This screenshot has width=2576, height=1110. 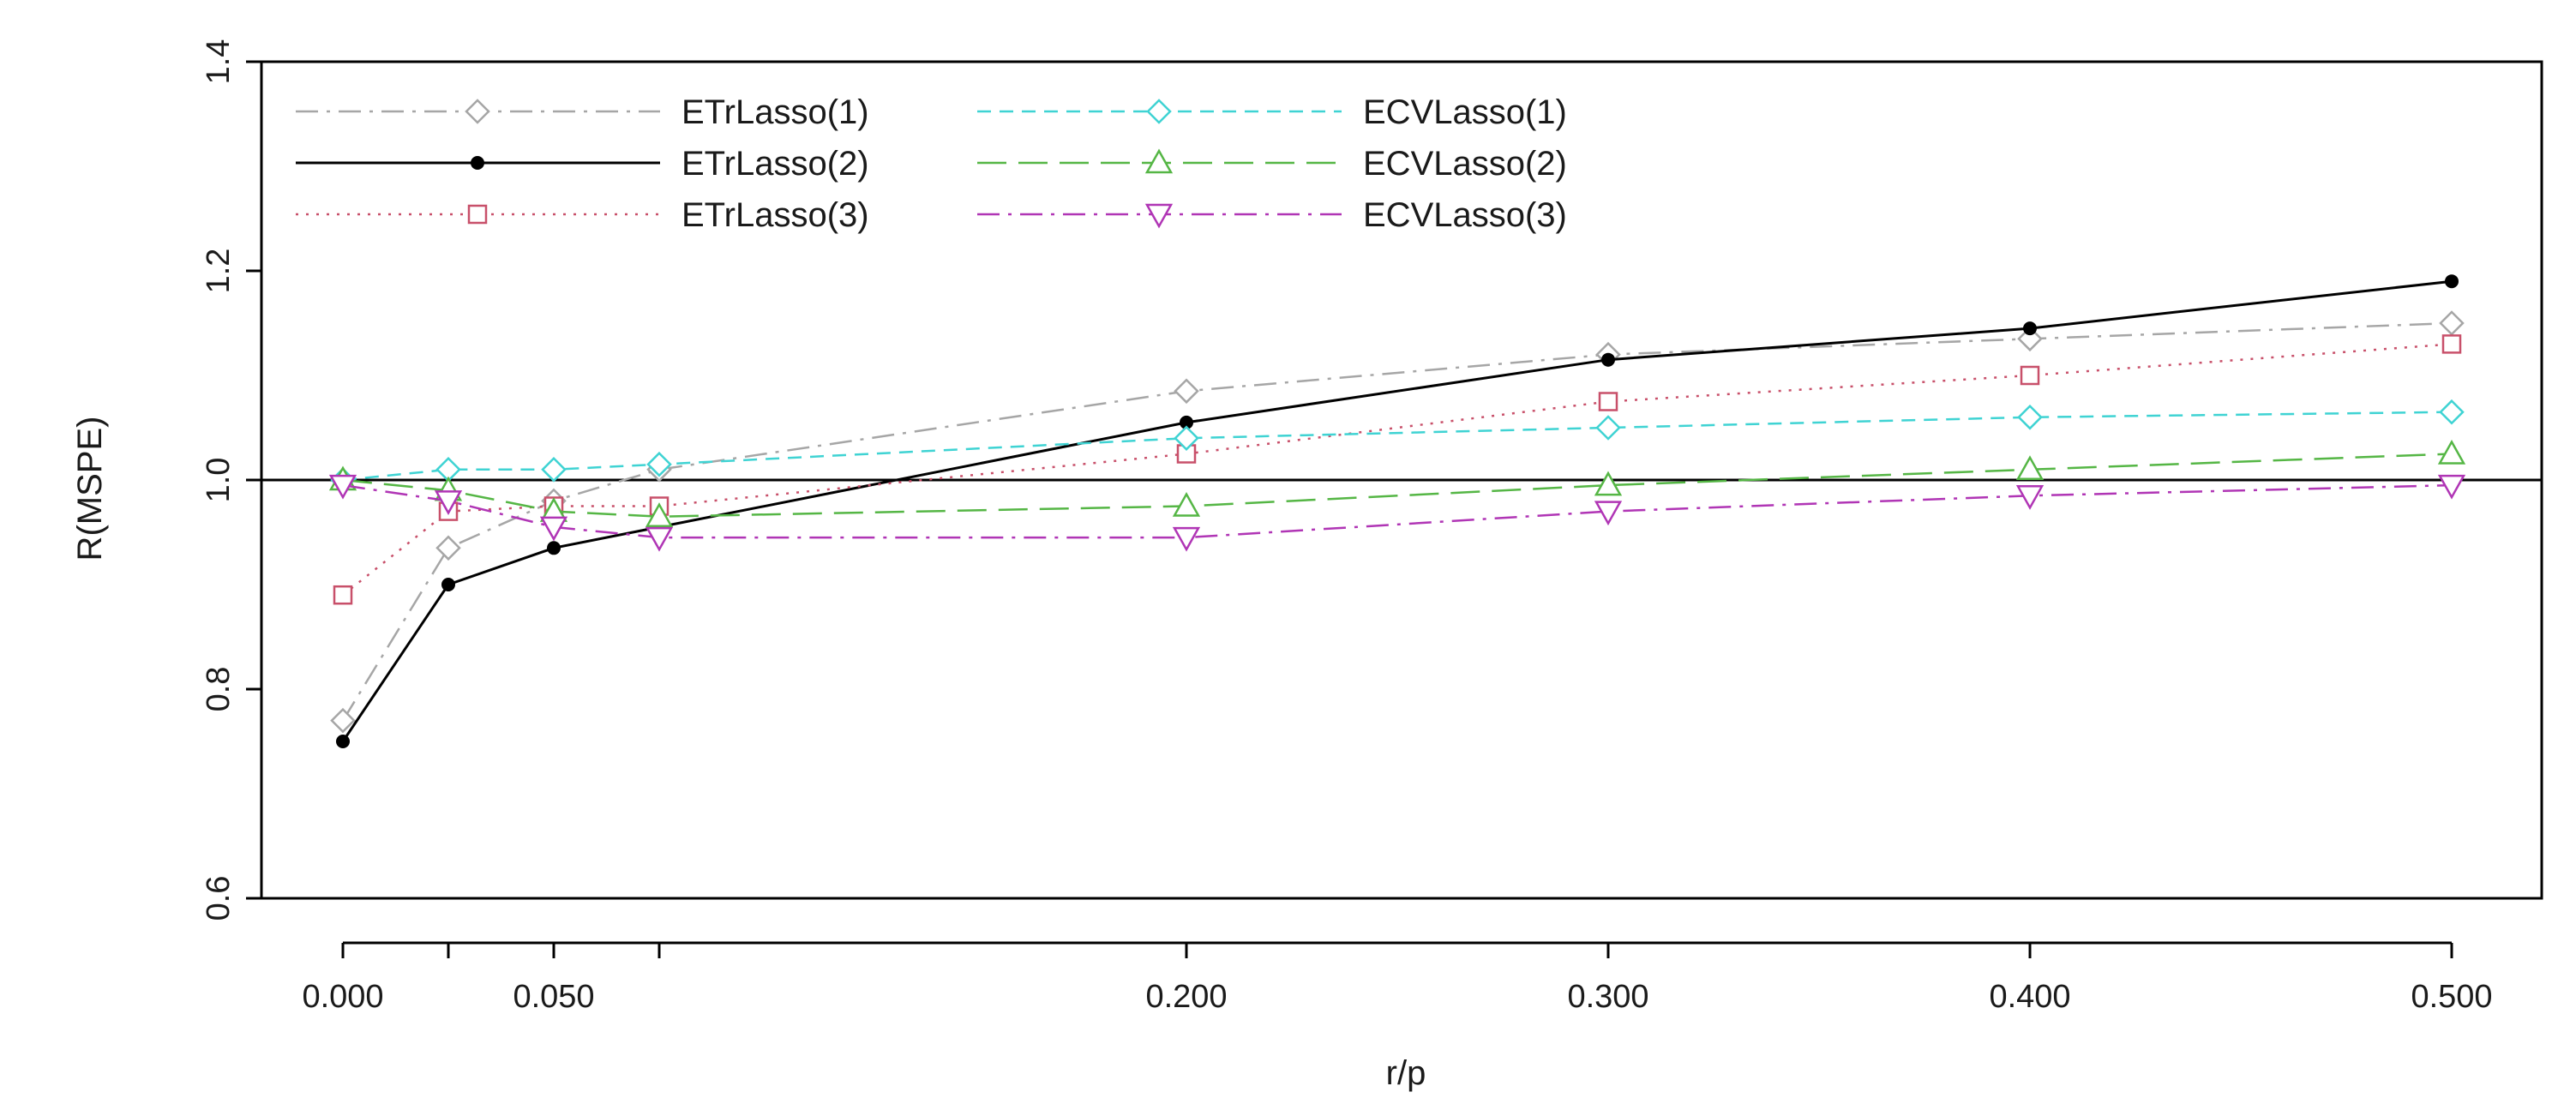 What do you see at coordinates (2029, 997) in the screenshot?
I see `x-tick-label: 0.400` at bounding box center [2029, 997].